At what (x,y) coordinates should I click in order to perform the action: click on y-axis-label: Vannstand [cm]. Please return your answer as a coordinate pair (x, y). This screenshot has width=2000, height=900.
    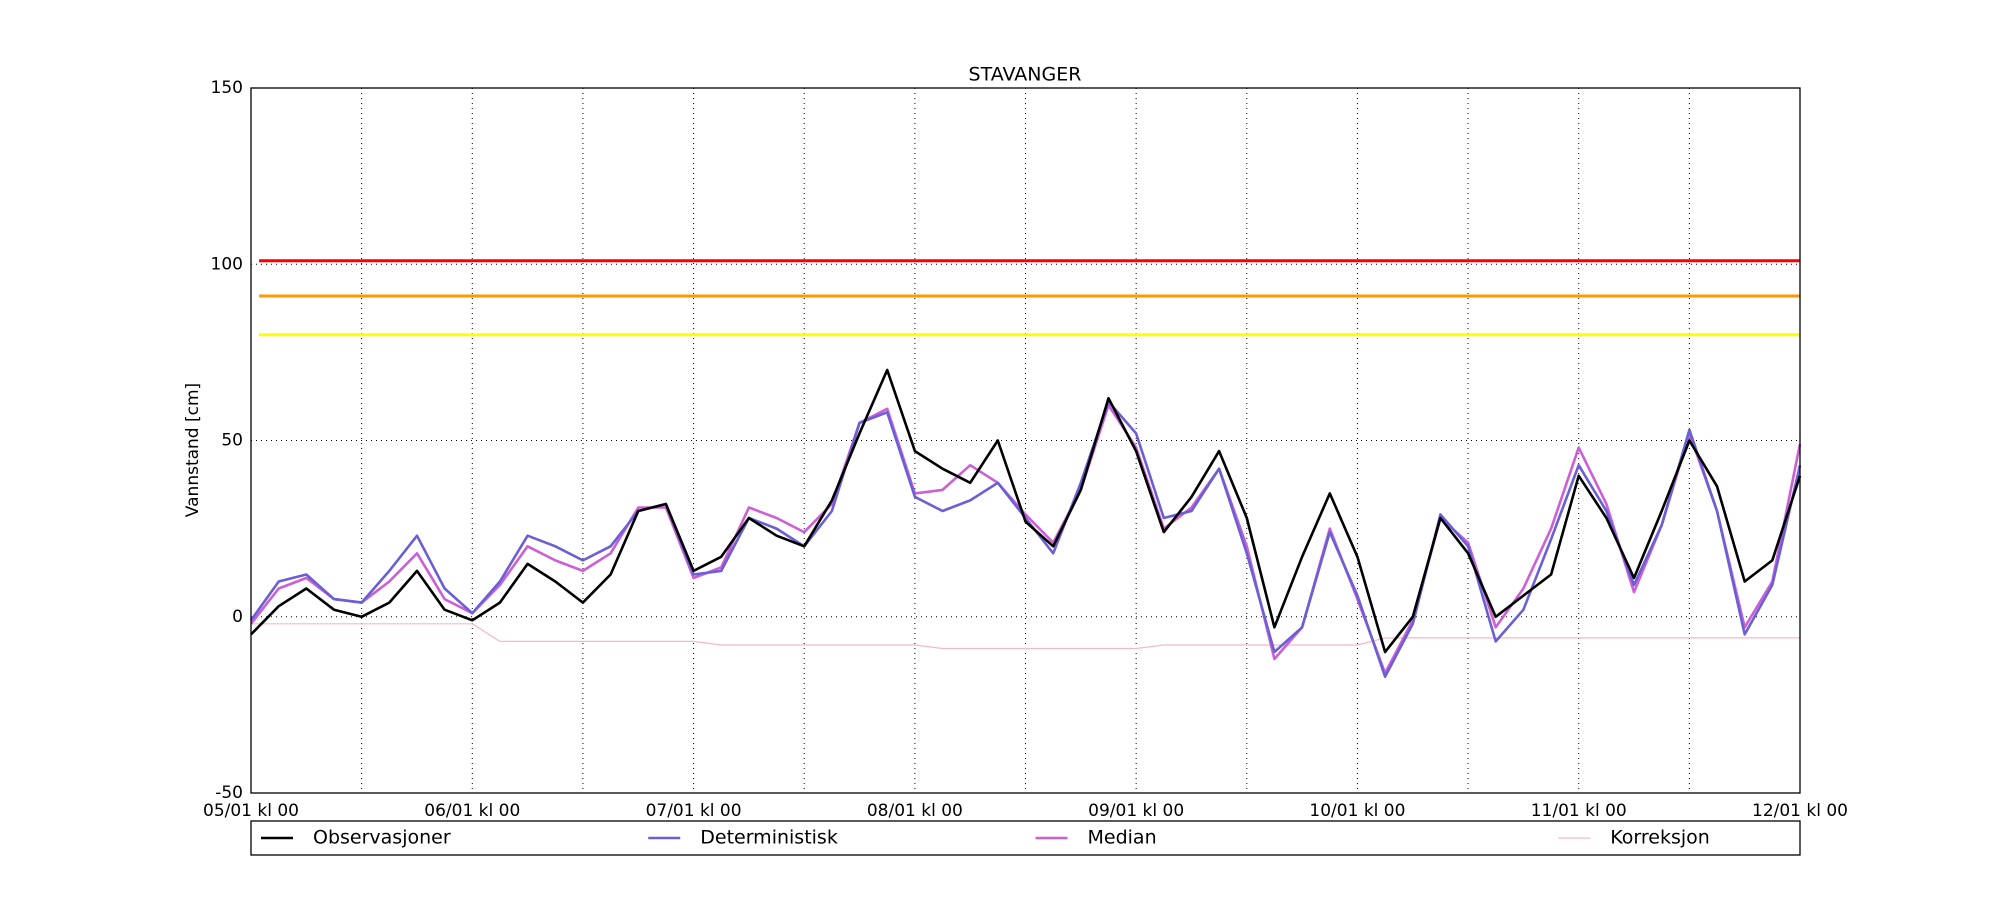
    Looking at the image, I should click on (193, 450).